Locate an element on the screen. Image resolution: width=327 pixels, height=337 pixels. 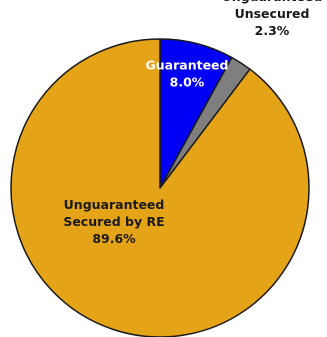
slice-label-unguaranteed-secured-by-re: Unguaranteed Secured by RE 89.6% is located at coordinates (113, 221).